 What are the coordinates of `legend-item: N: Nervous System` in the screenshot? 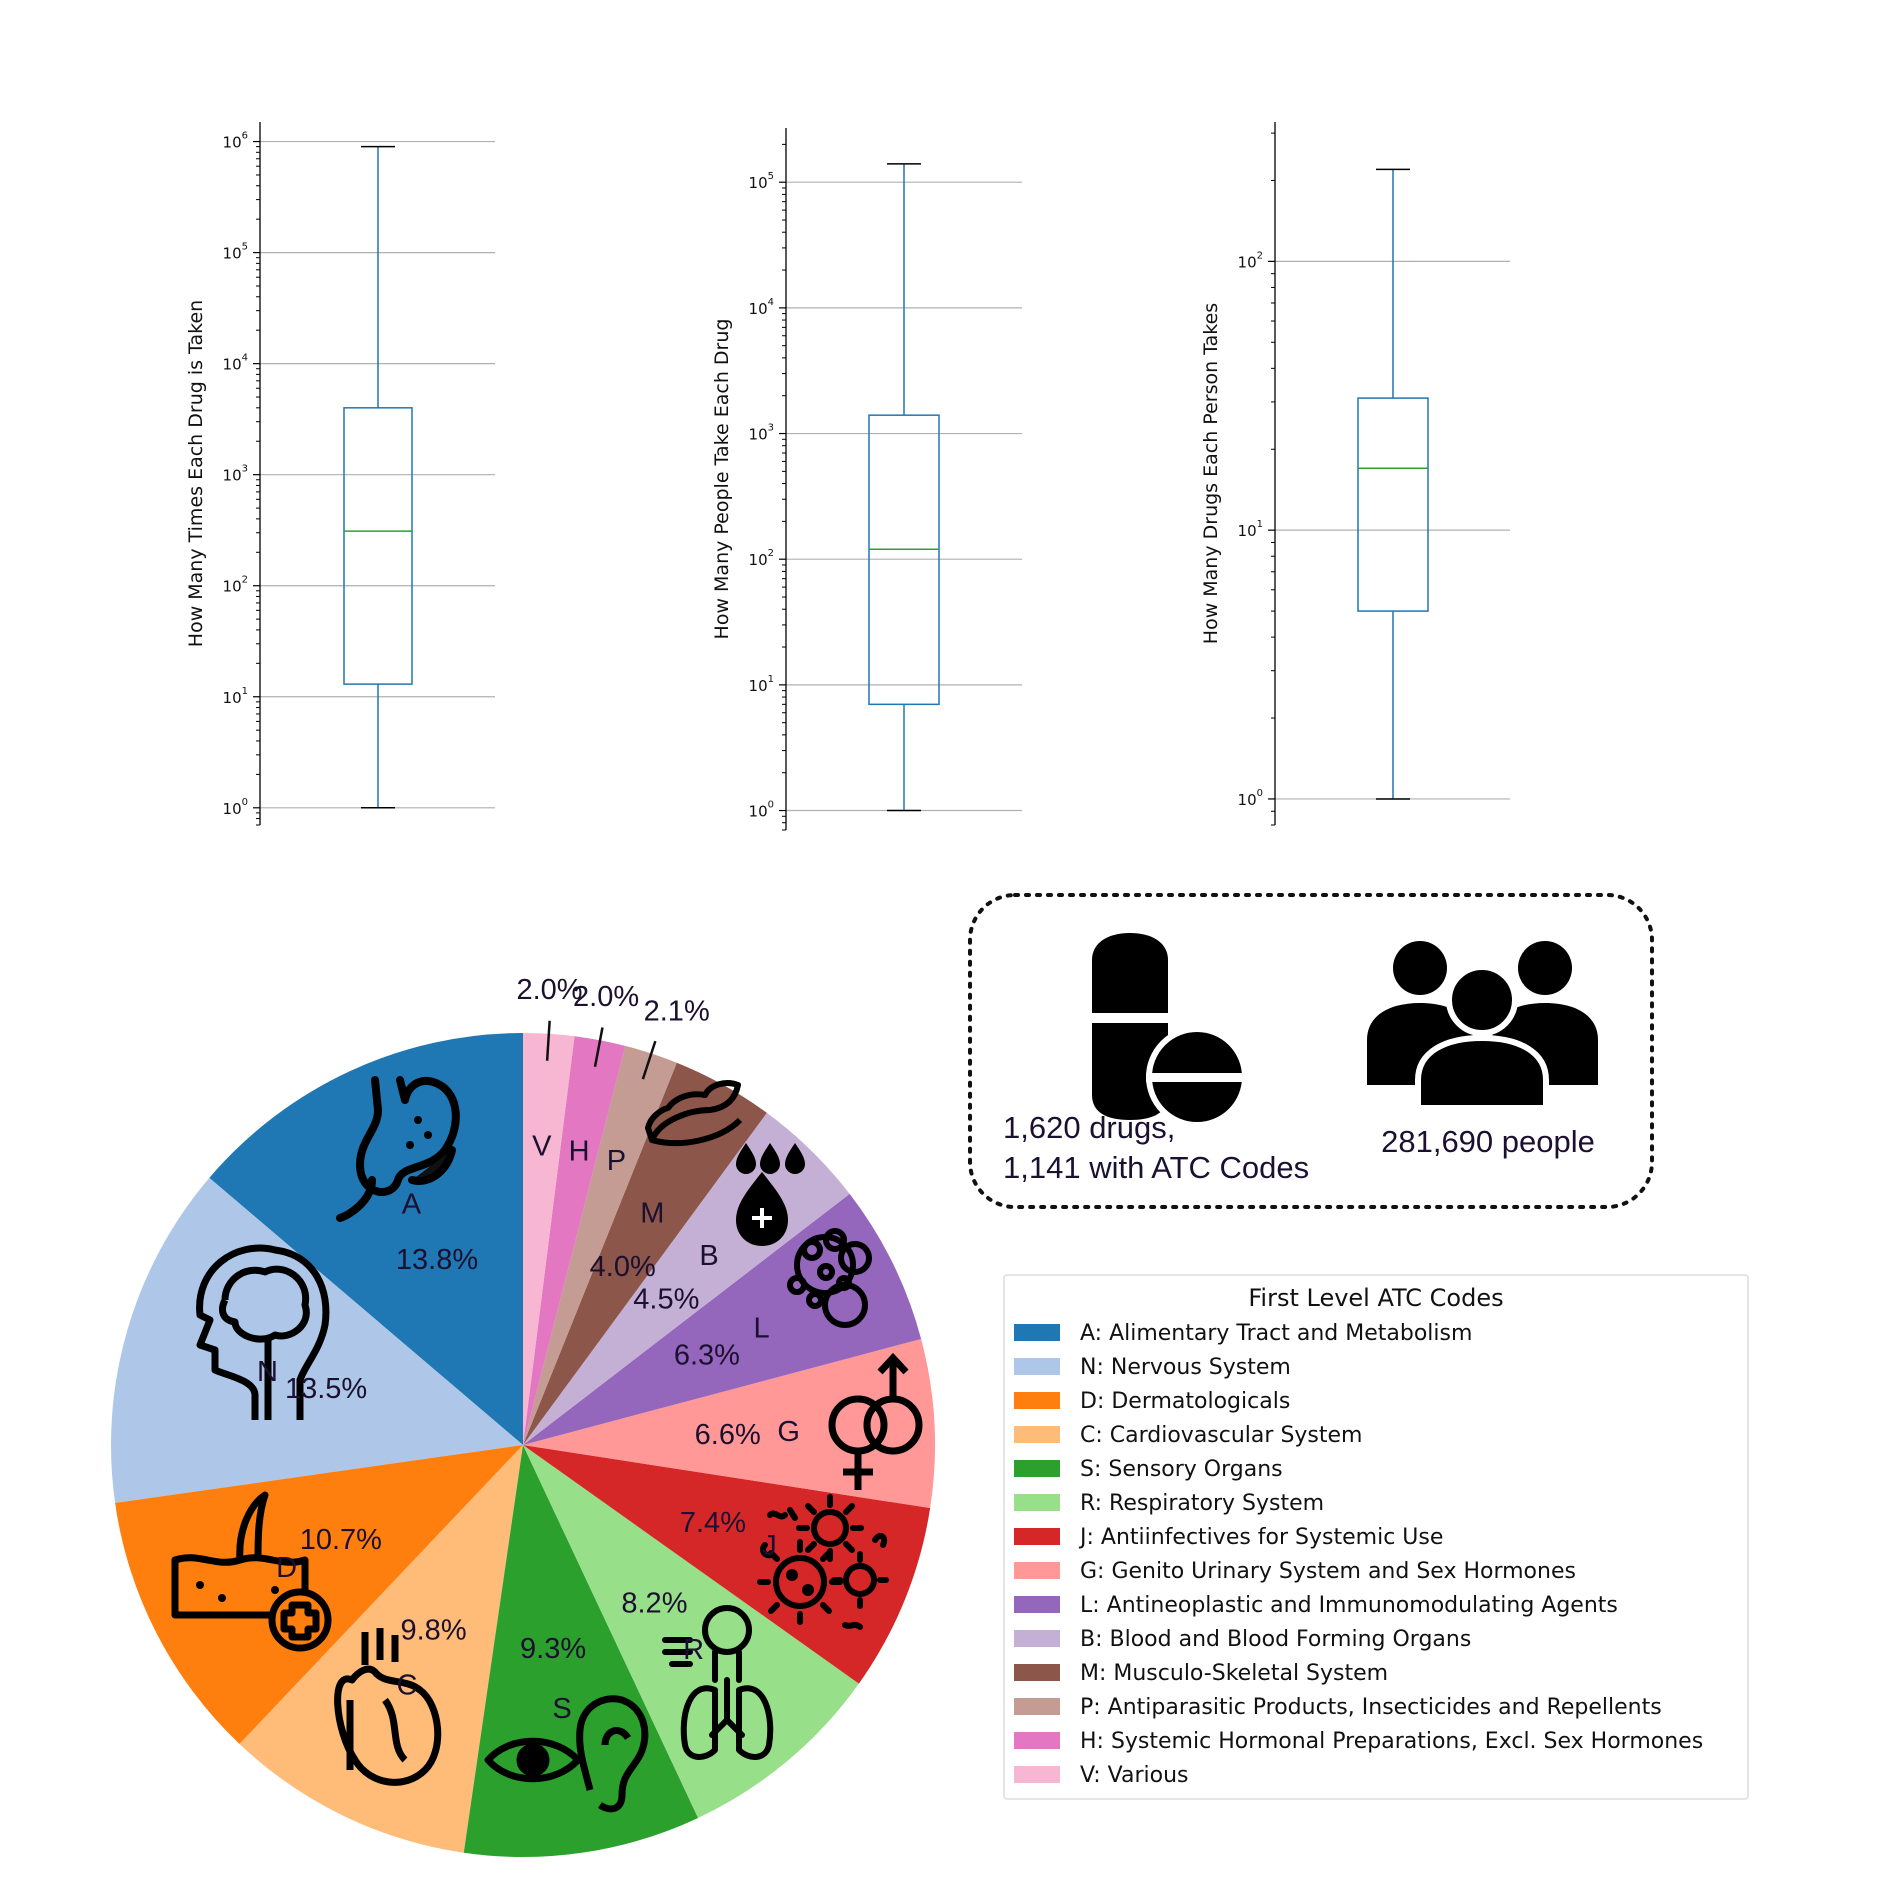 It's located at (1152, 1367).